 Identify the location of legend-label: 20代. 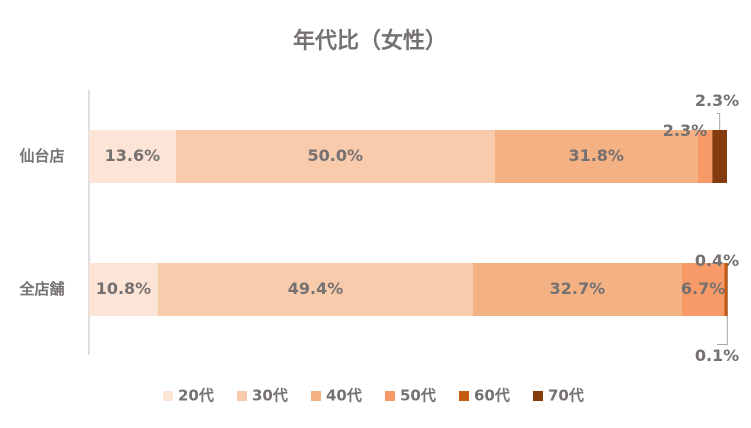
(196, 396).